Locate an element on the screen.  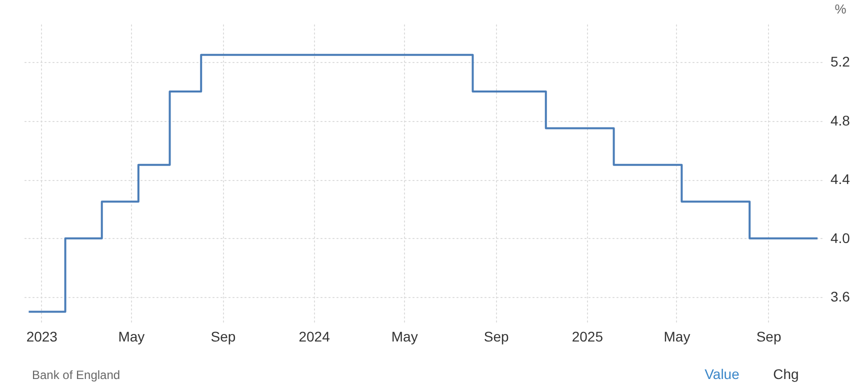
text: Bank of England is located at coordinates (76, 375).